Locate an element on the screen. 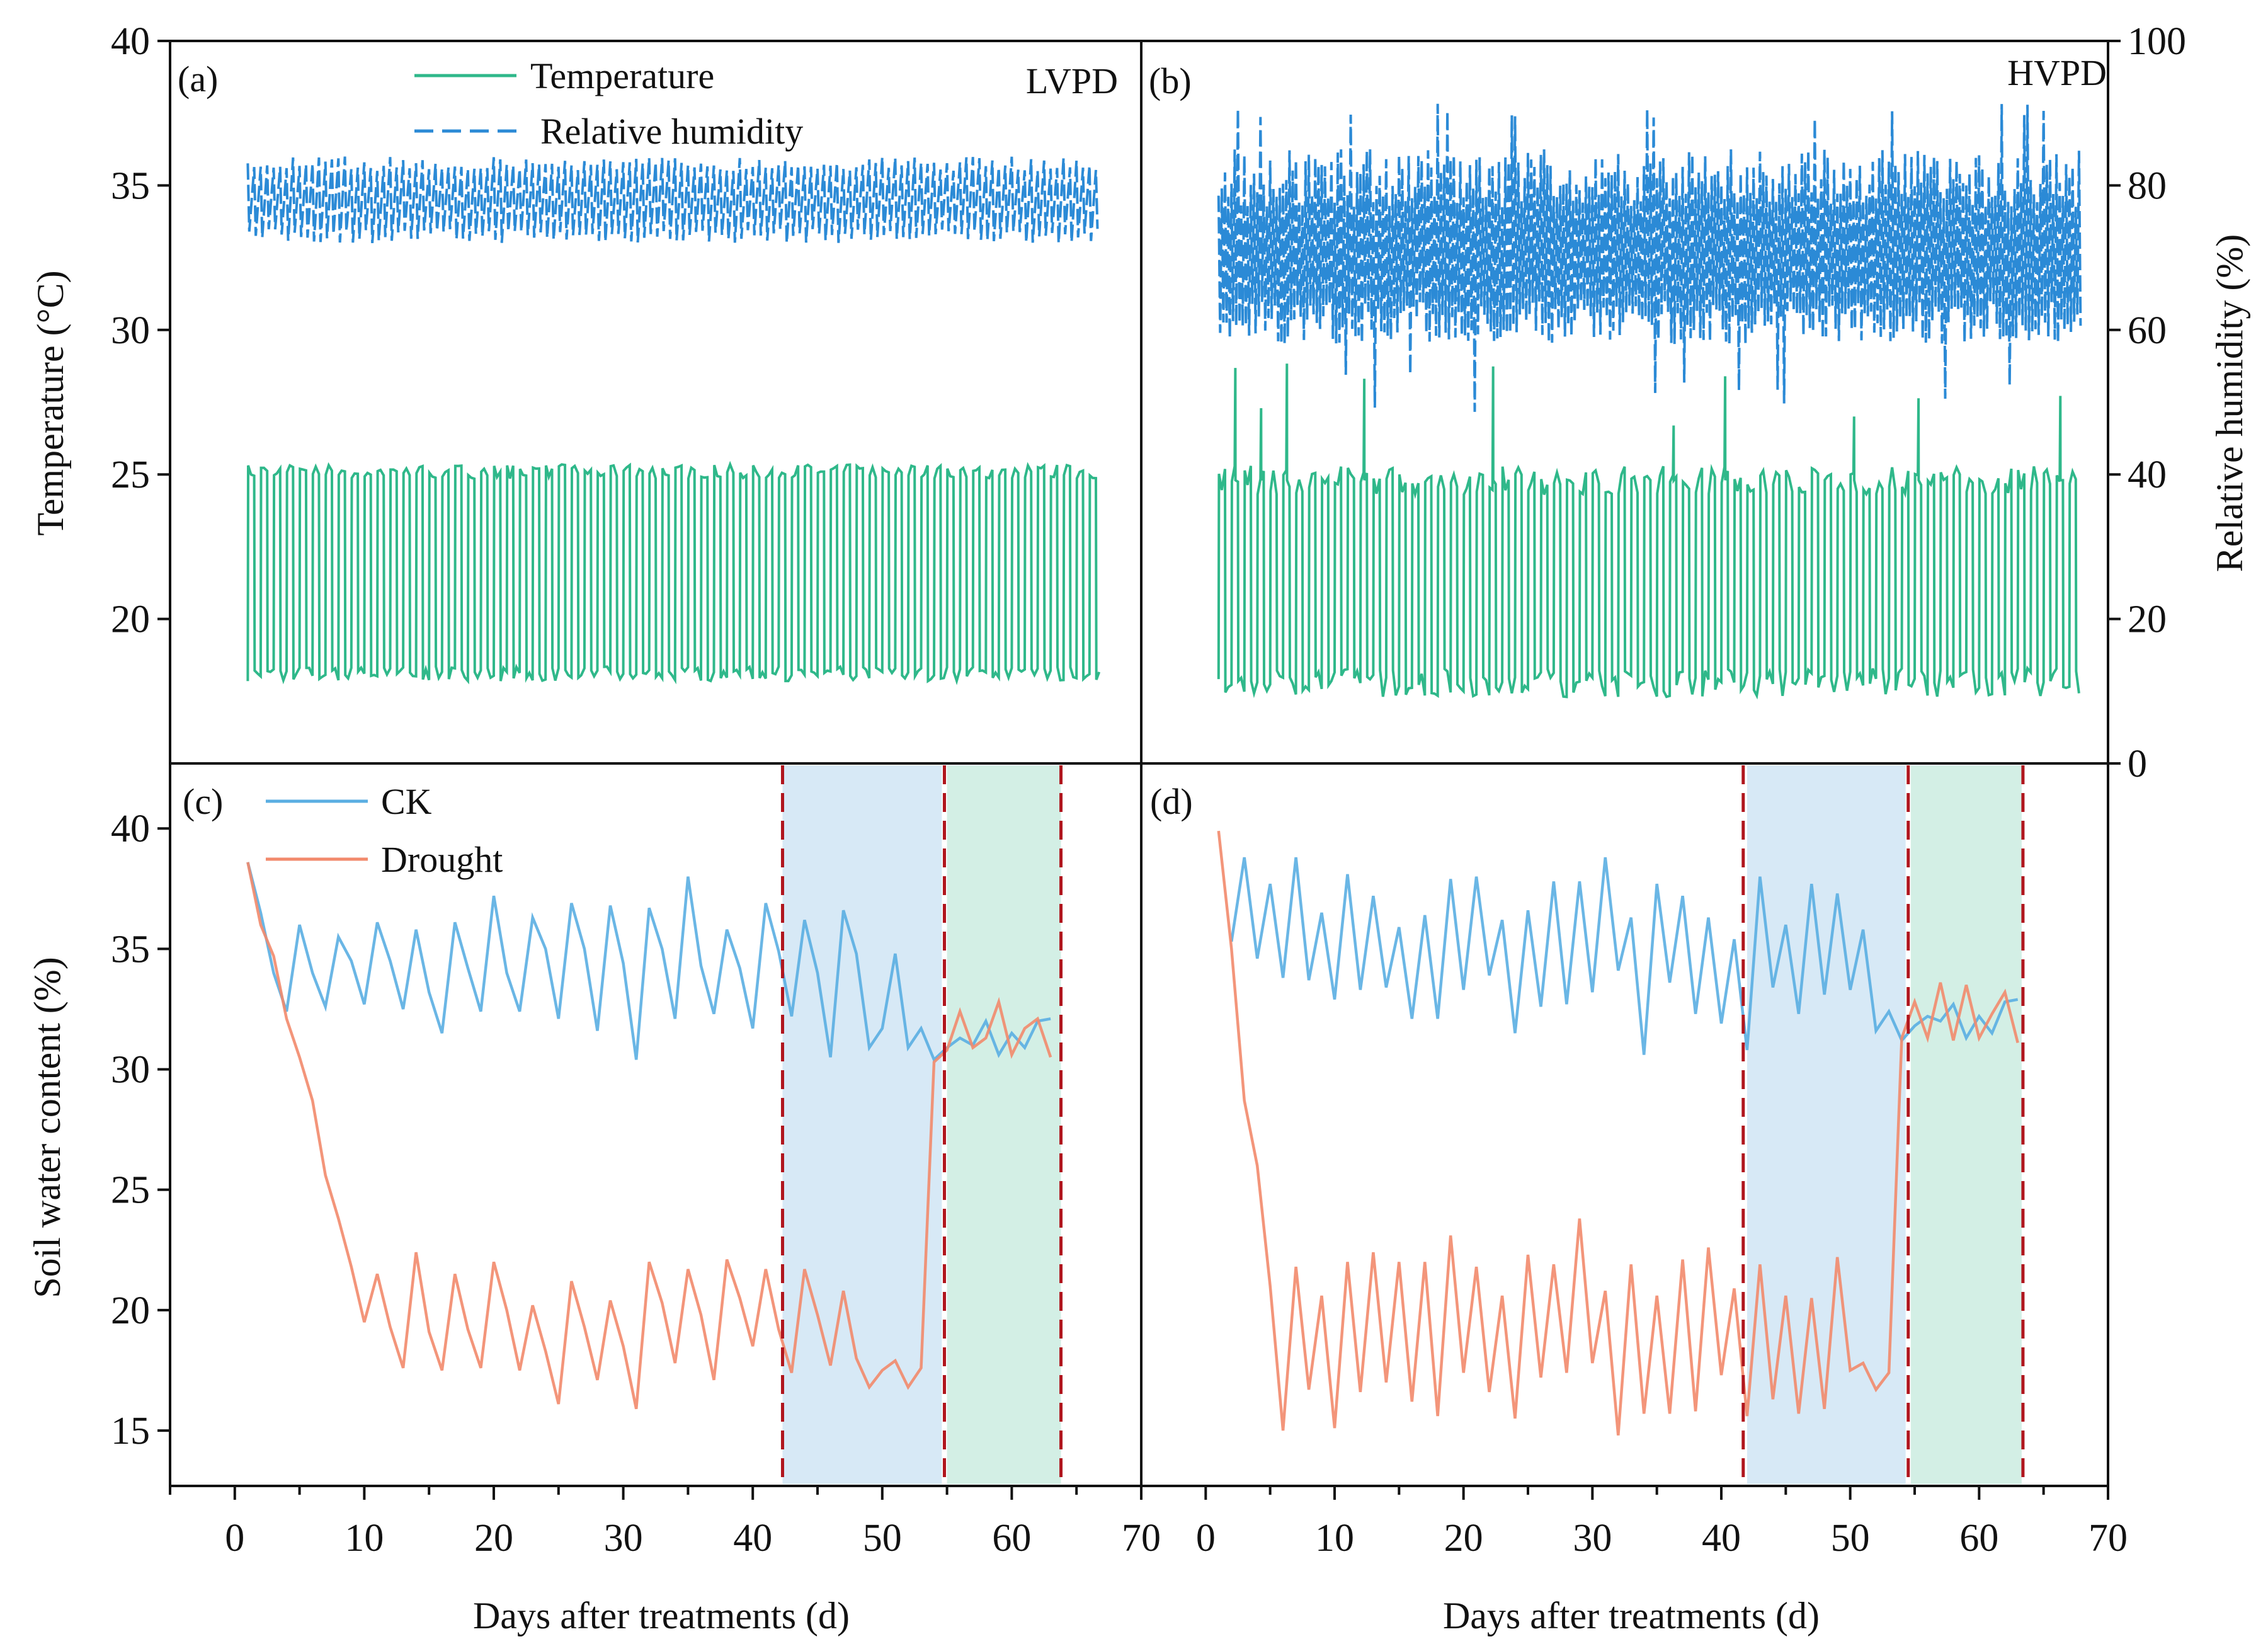 This screenshot has width=2268, height=1639. series-relative-humidity-a is located at coordinates (672, 200).